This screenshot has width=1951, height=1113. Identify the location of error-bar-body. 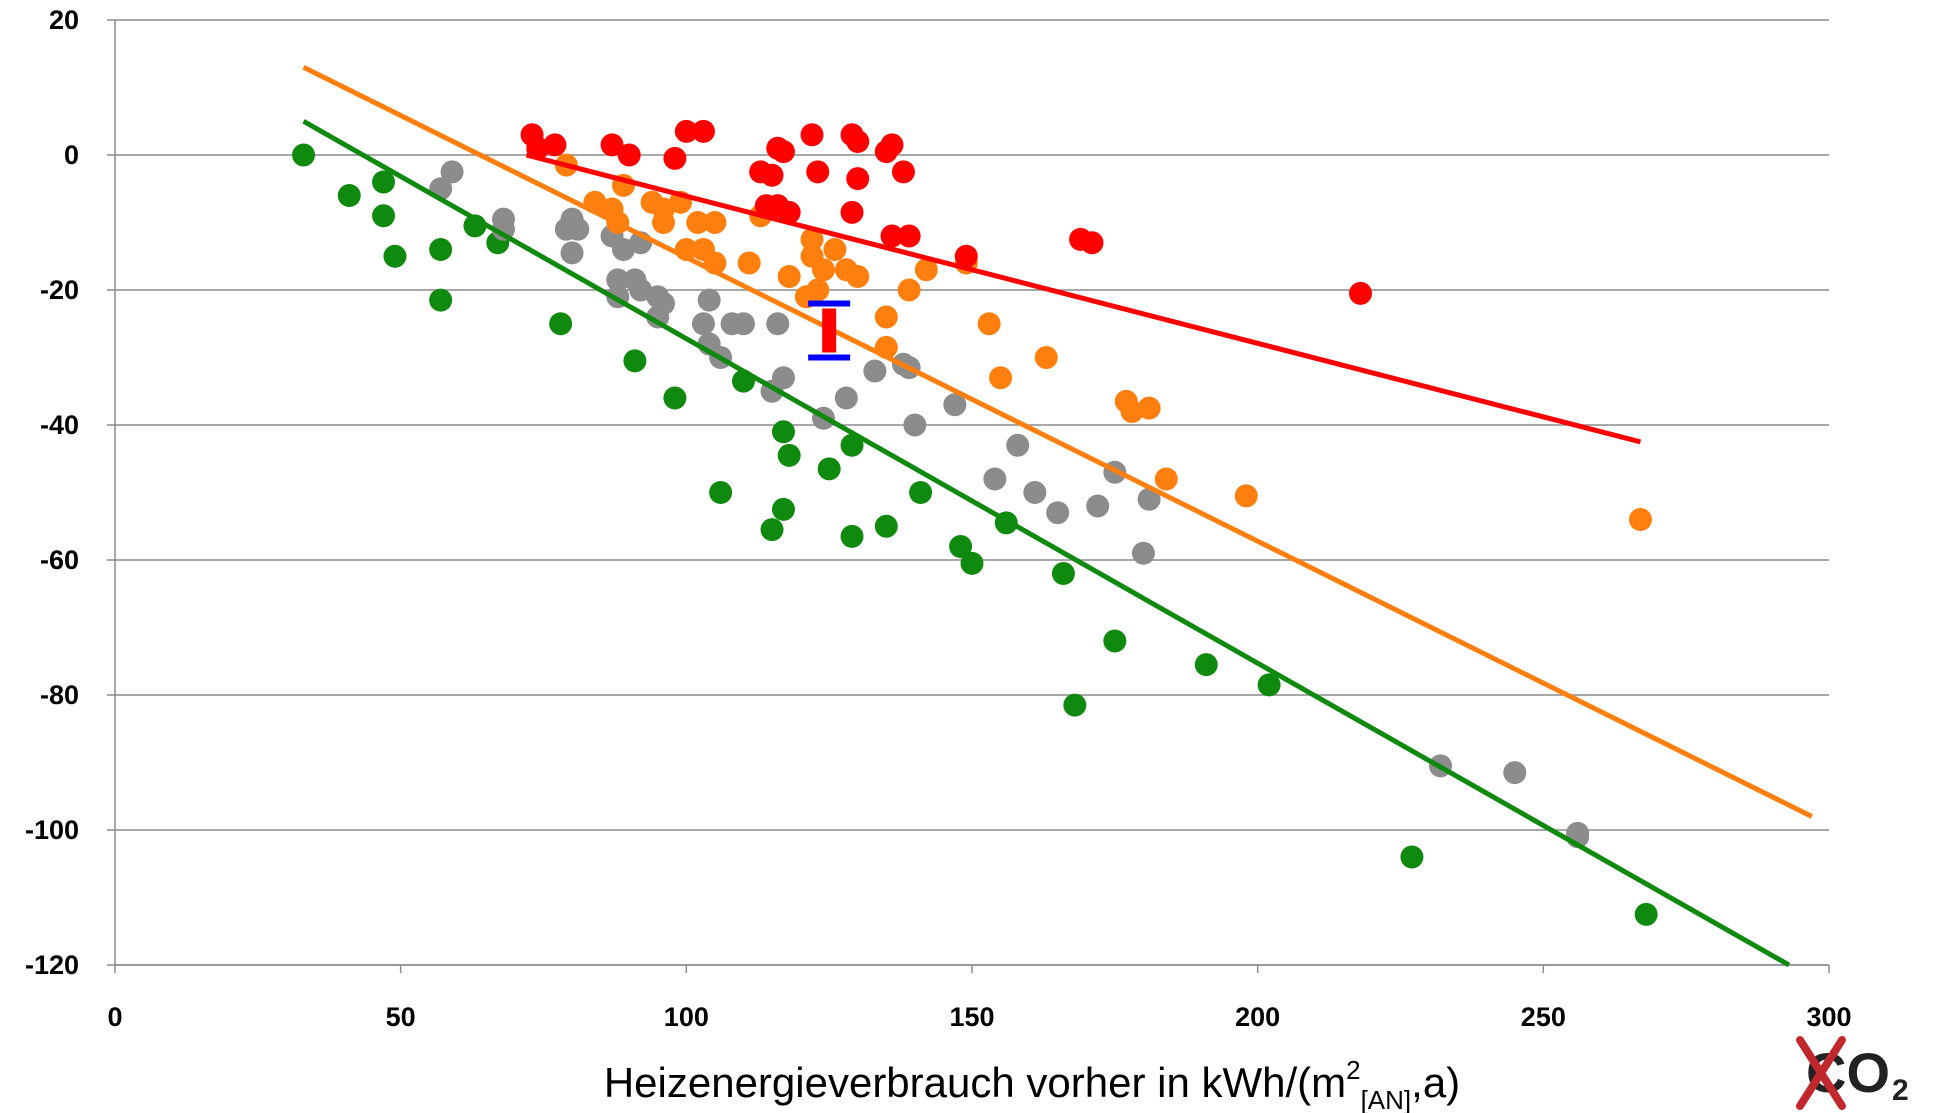
(829, 330).